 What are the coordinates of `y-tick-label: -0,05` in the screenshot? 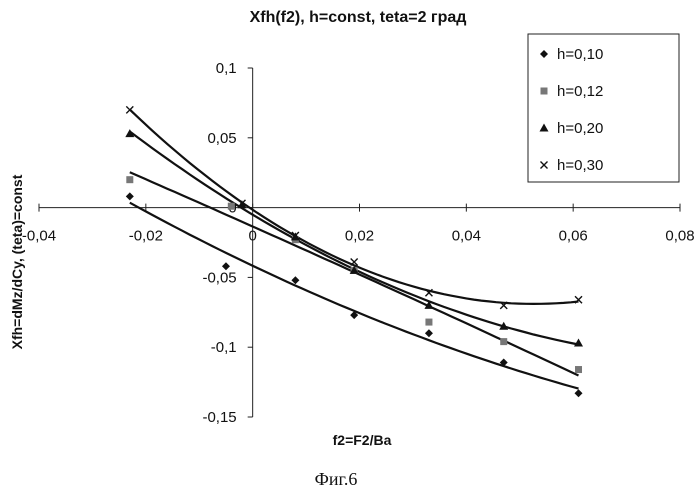 It's located at (219, 277).